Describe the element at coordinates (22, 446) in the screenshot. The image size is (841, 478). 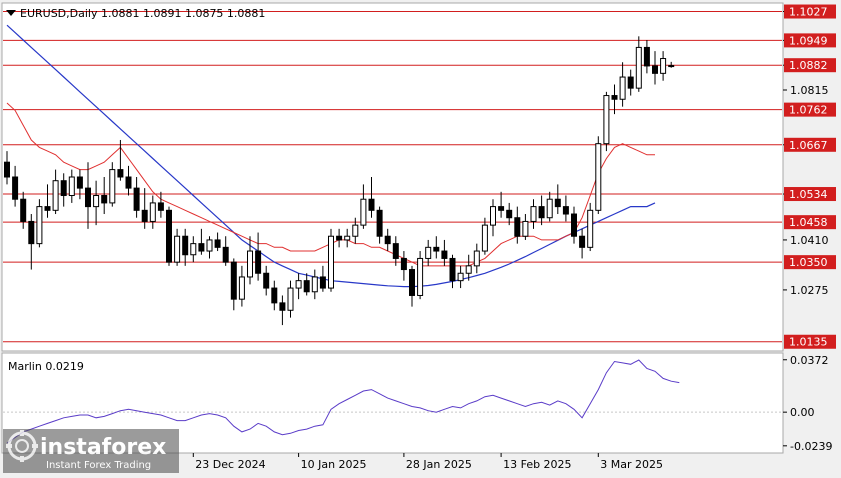
I see `instaforex-logo-icon` at that location.